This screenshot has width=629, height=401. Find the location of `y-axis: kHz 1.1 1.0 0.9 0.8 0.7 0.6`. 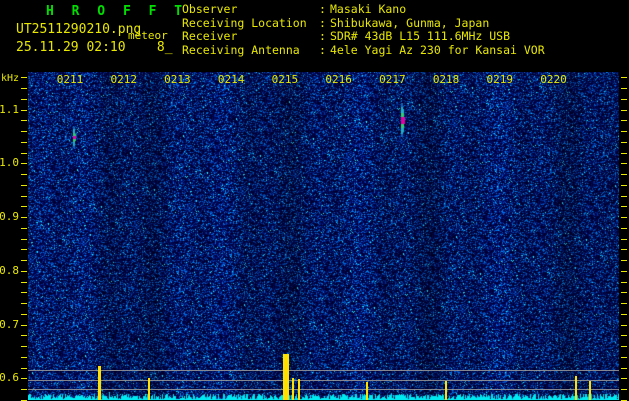

y-axis: kHz 1.1 1.0 0.9 0.8 0.7 0.6 is located at coordinates (14, 236).